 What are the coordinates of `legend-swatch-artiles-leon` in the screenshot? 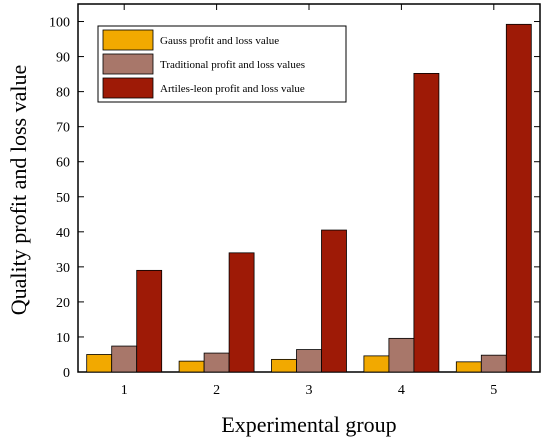 It's located at (128, 88).